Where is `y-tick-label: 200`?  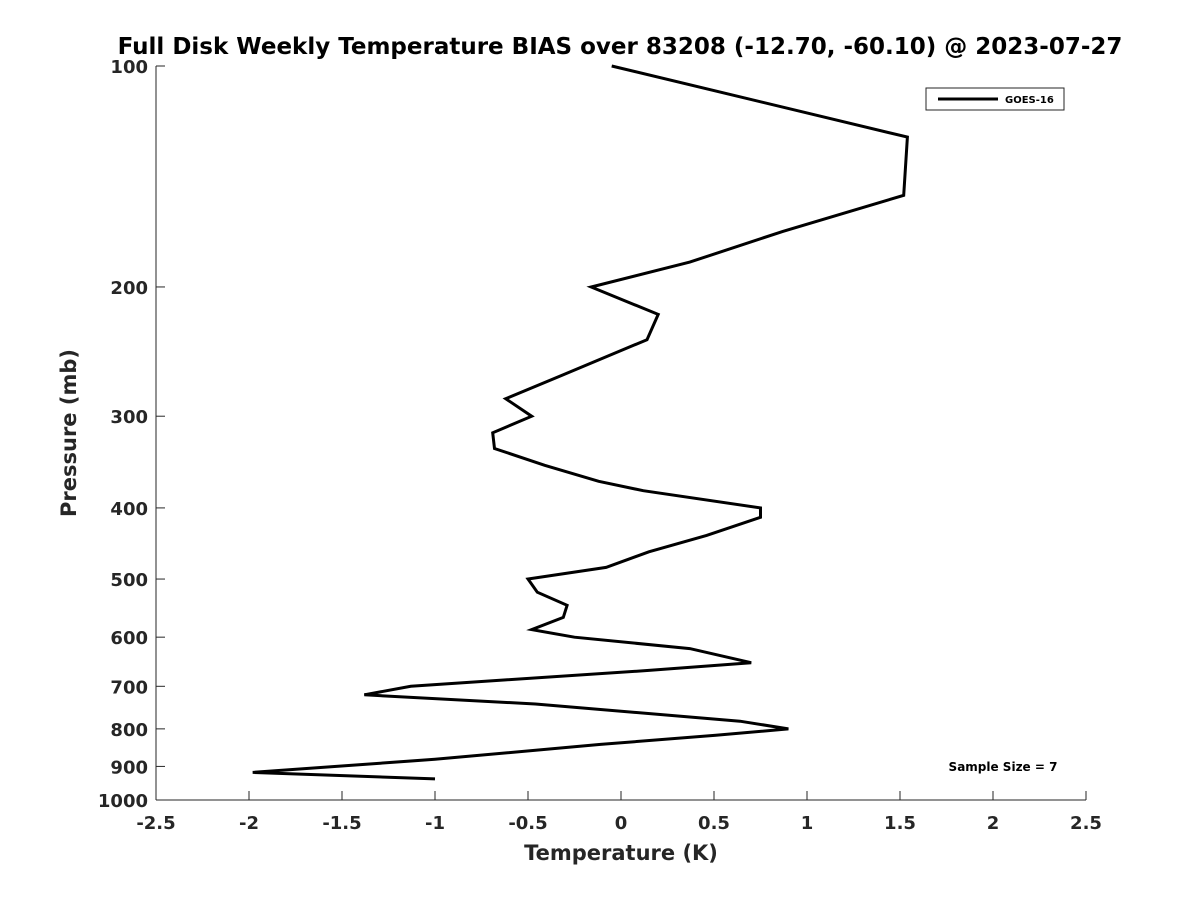
y-tick-label: 200 is located at coordinates (129, 288).